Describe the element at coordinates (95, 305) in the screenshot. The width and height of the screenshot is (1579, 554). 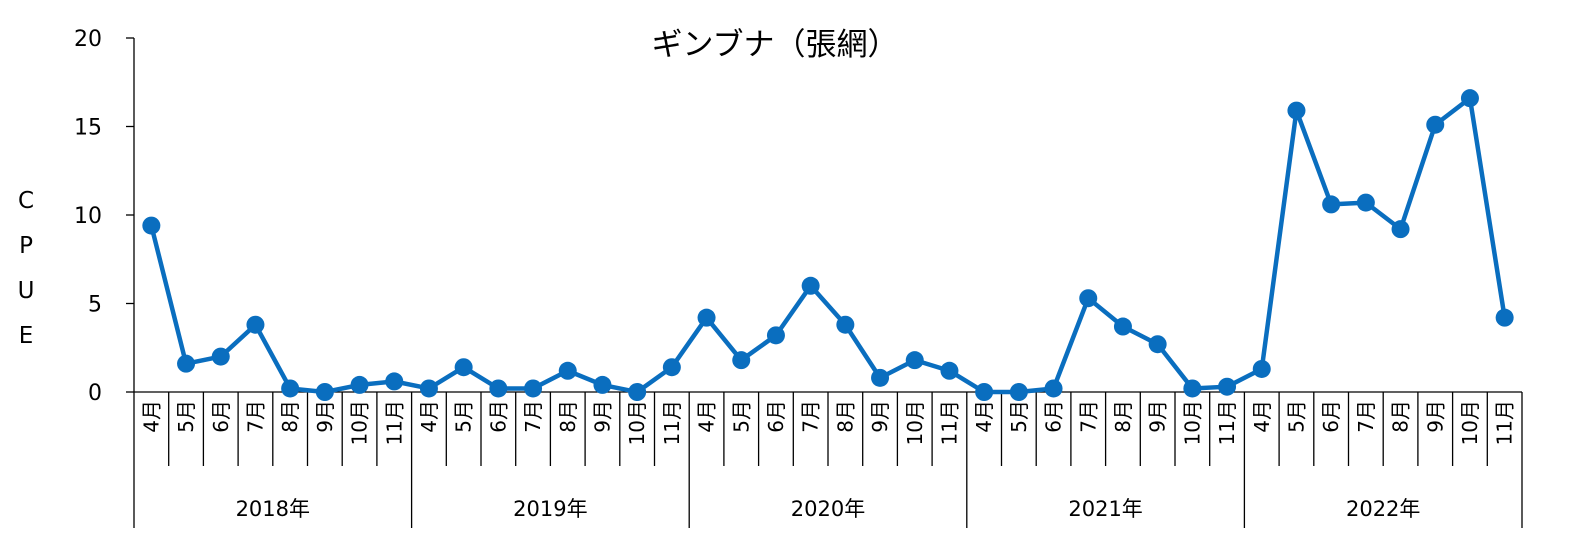
I see `y-tick-label: 5` at that location.